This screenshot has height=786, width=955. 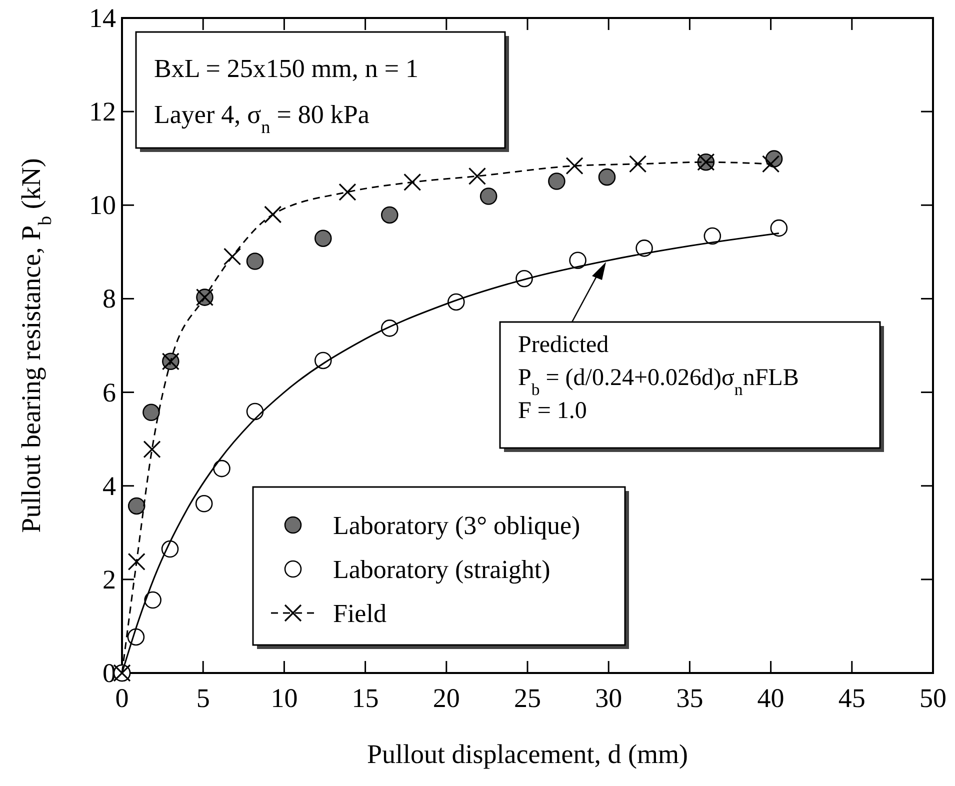 I want to click on x-axis-title: Pullout displacement, d (mm), so click(x=527, y=754).